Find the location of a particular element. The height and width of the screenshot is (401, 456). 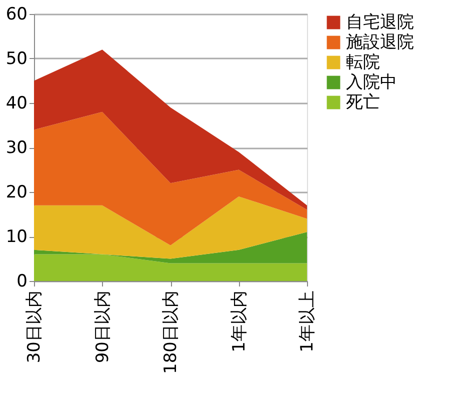

x-tick-label: 1年以上 is located at coordinates (308, 321).